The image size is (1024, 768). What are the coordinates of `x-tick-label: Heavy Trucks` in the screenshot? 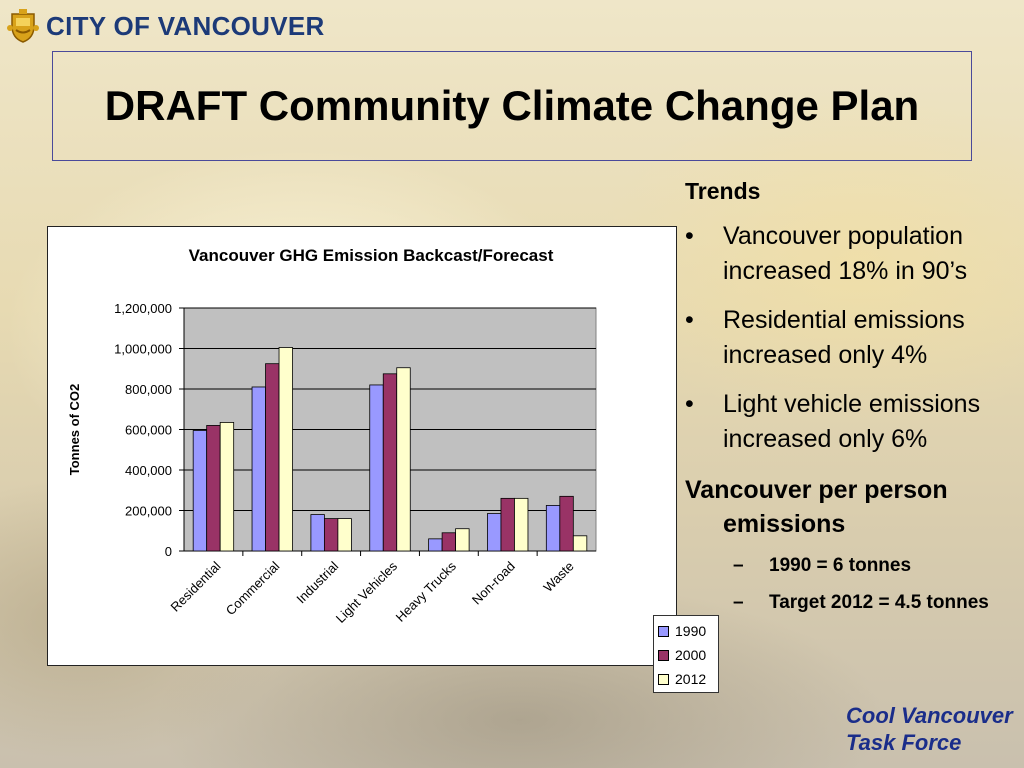 It's located at (426, 591).